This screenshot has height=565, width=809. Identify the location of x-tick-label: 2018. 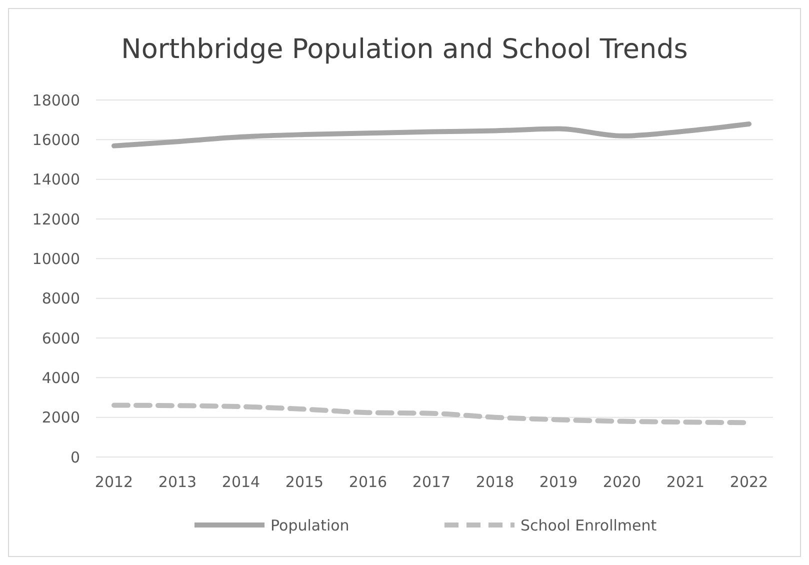
(495, 482).